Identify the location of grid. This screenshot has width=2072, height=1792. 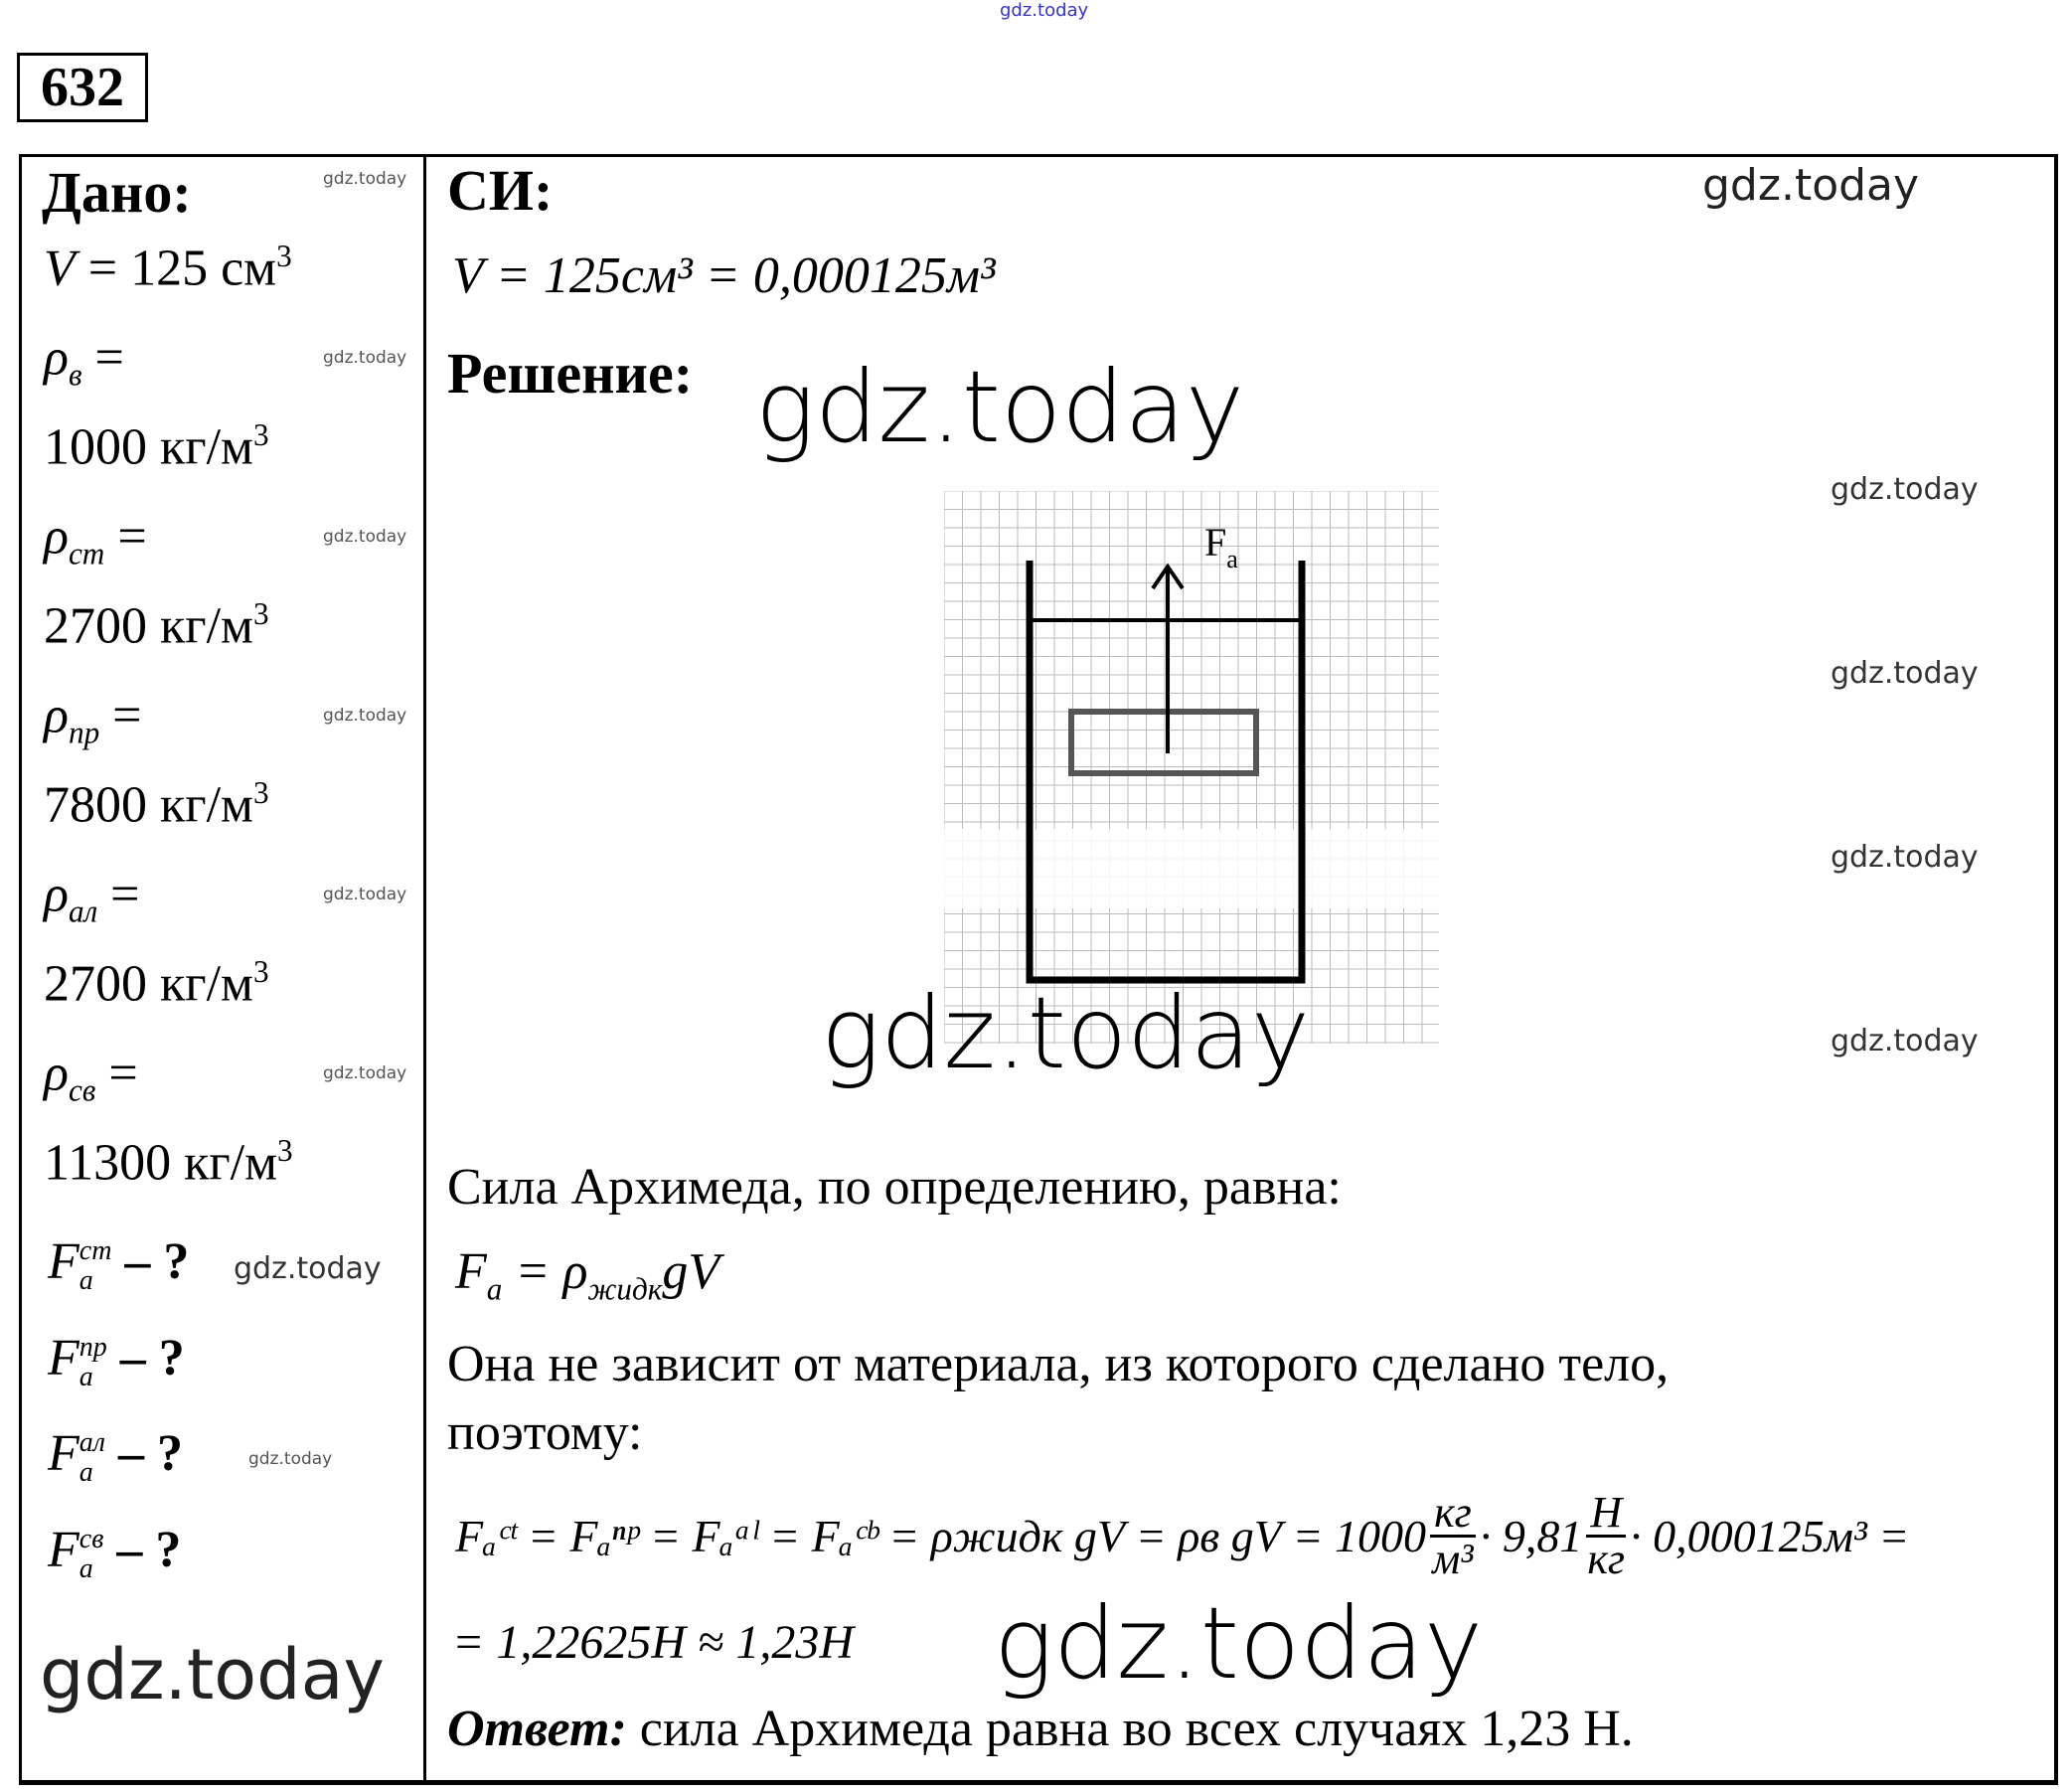
(1191, 767).